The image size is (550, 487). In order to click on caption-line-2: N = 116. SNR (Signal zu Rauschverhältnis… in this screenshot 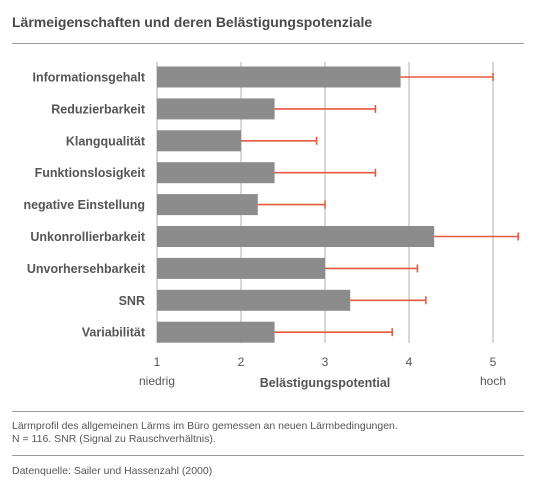, I will do `click(114, 439)`.